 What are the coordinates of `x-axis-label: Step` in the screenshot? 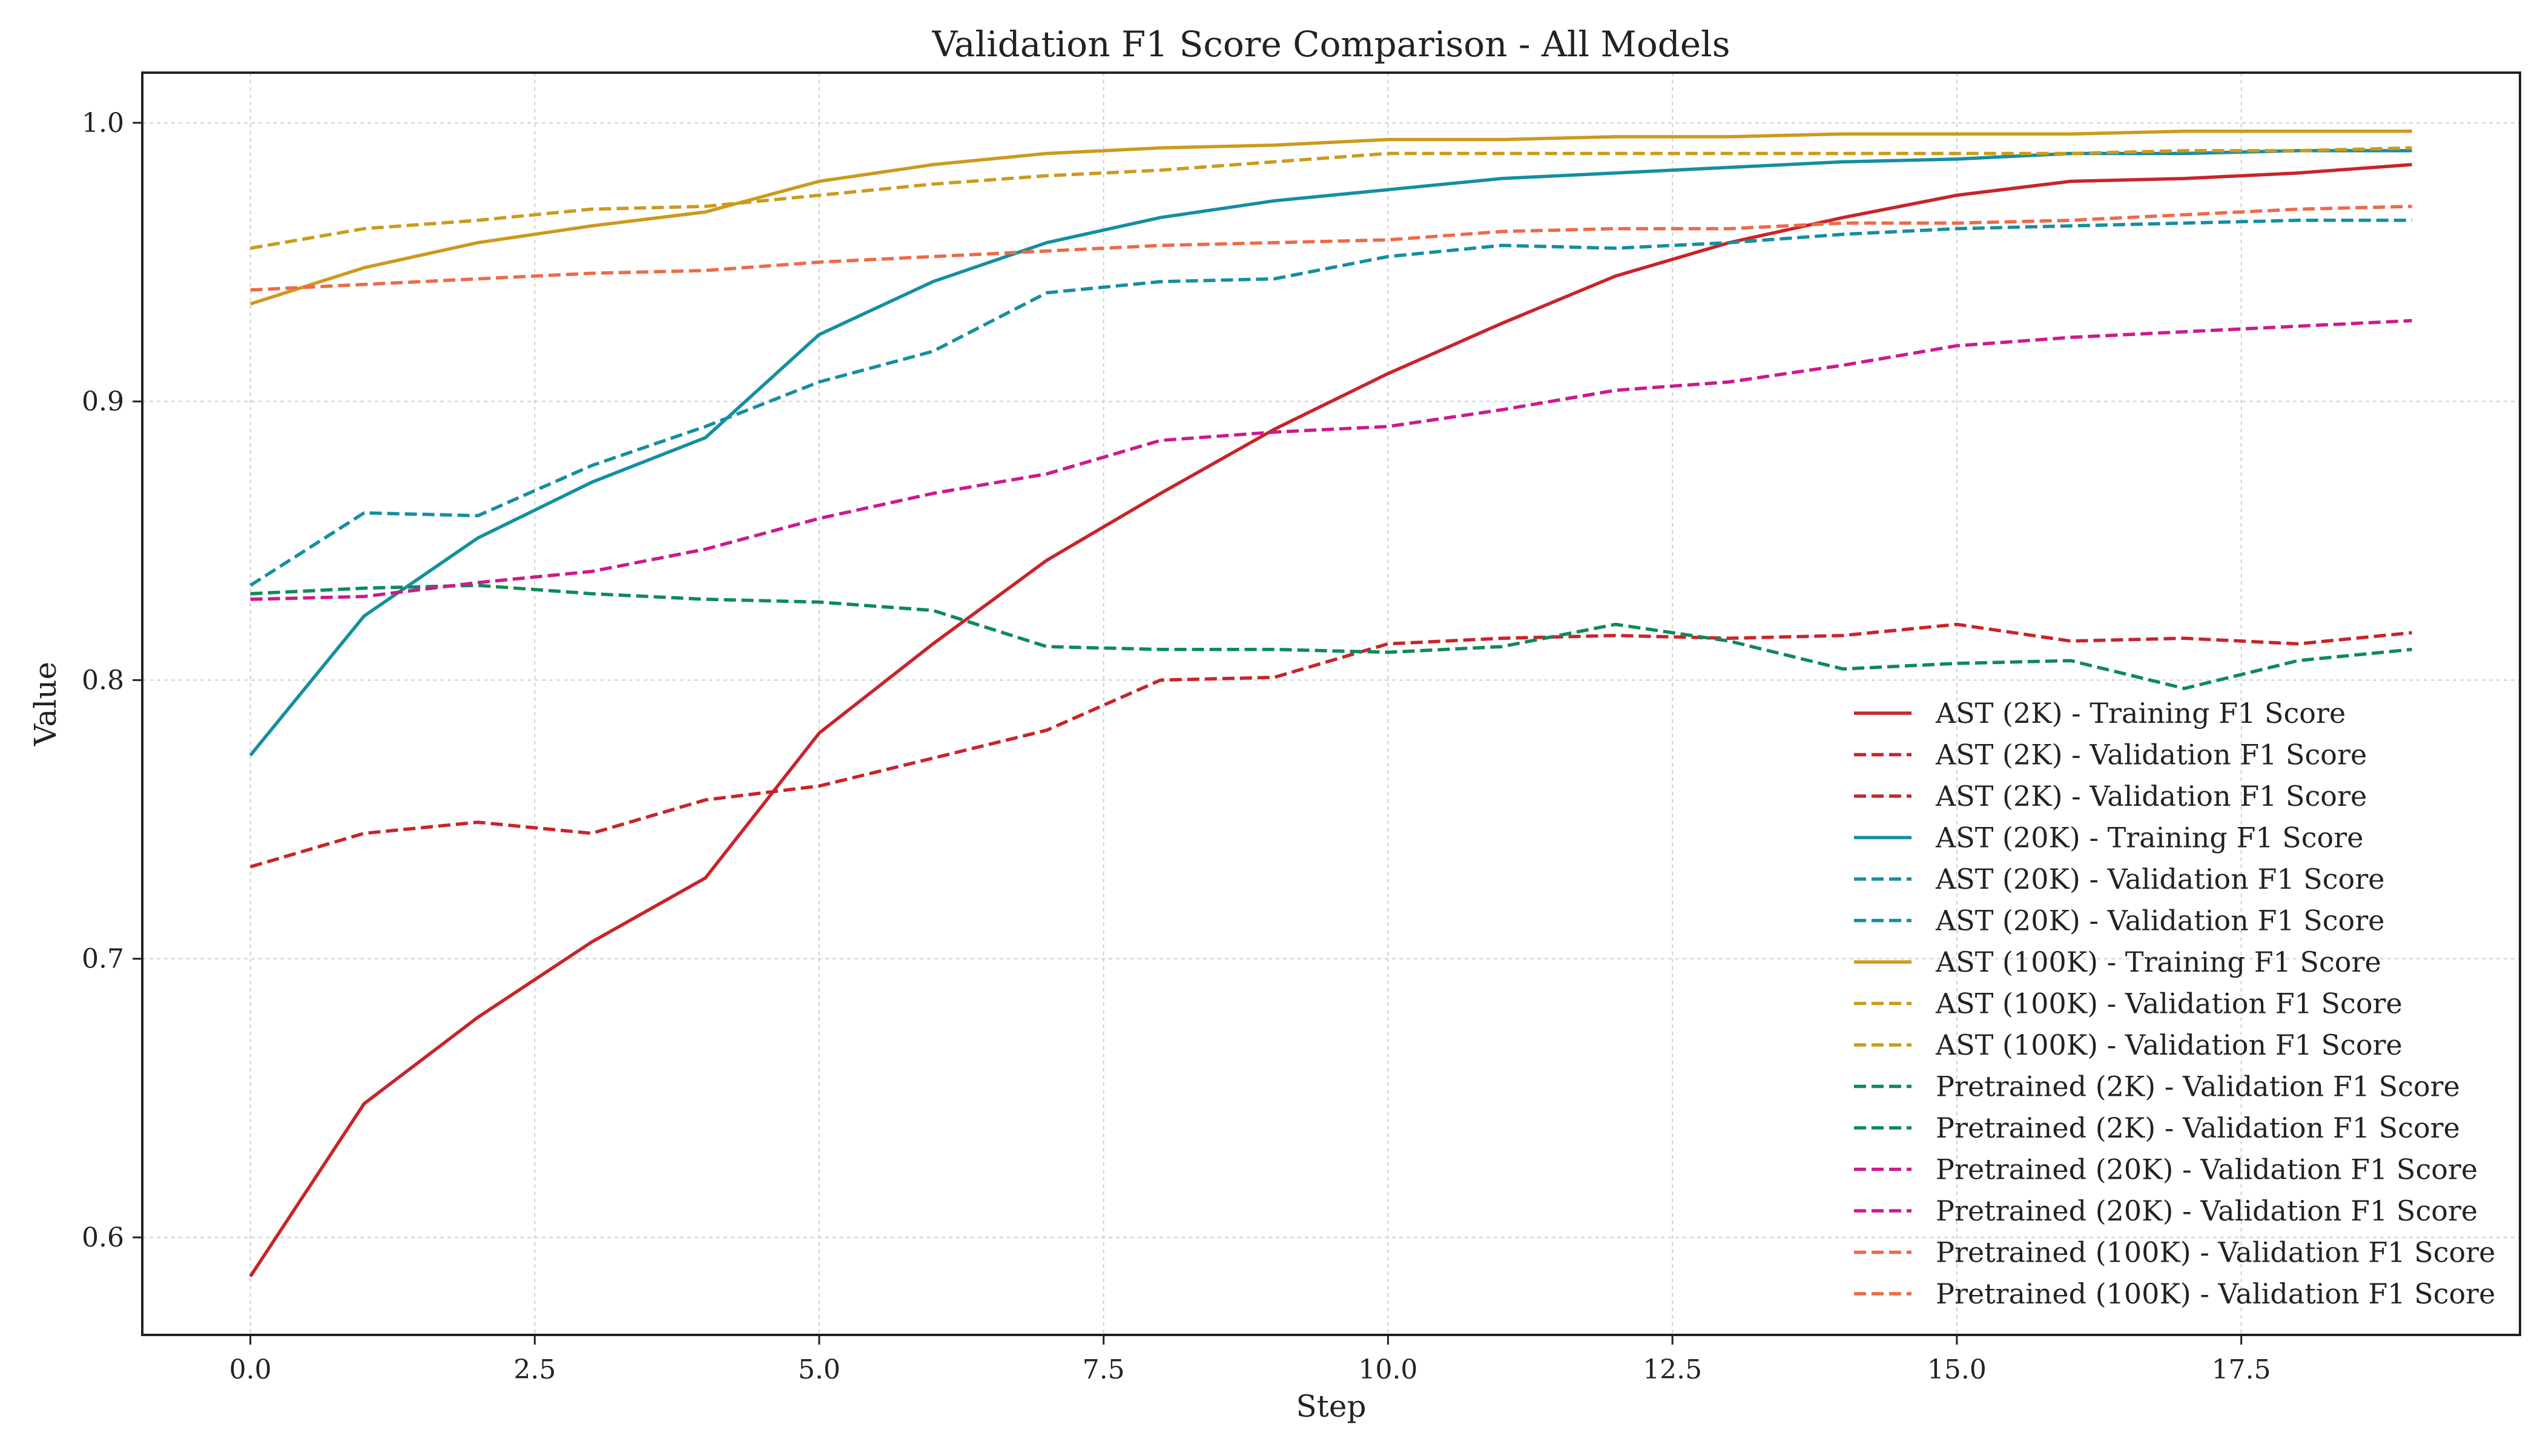 It's located at (1331, 1406).